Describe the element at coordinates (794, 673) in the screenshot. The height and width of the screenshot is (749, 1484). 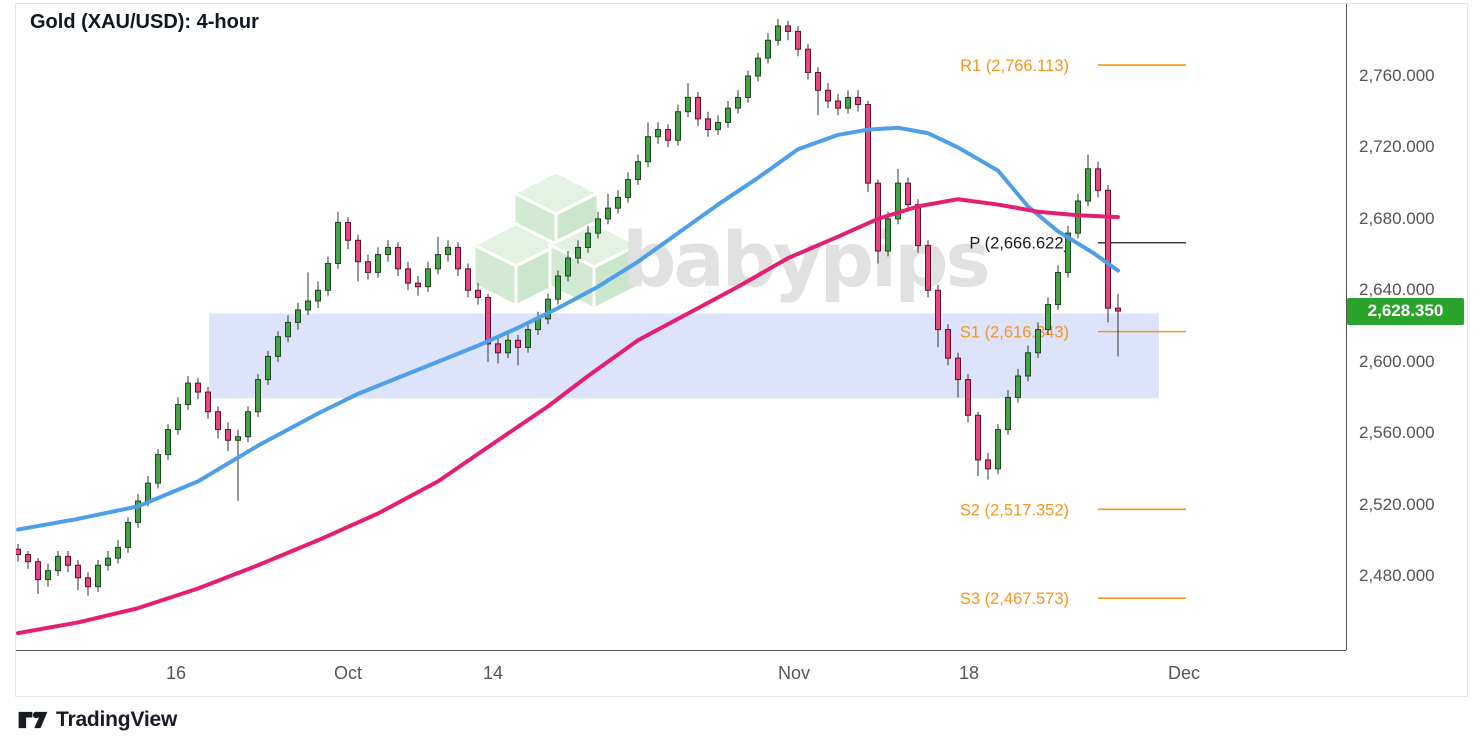
I see `time-tick-label: Nov` at that location.